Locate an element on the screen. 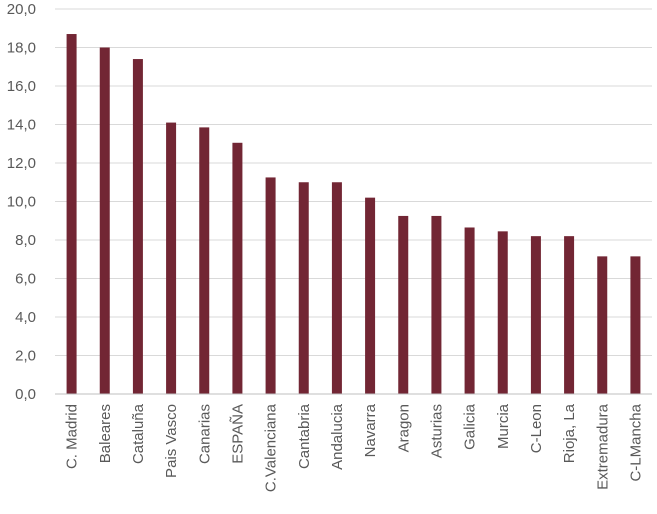 The image size is (657, 514). x-tick-label: Pais Vasco is located at coordinates (171, 441).